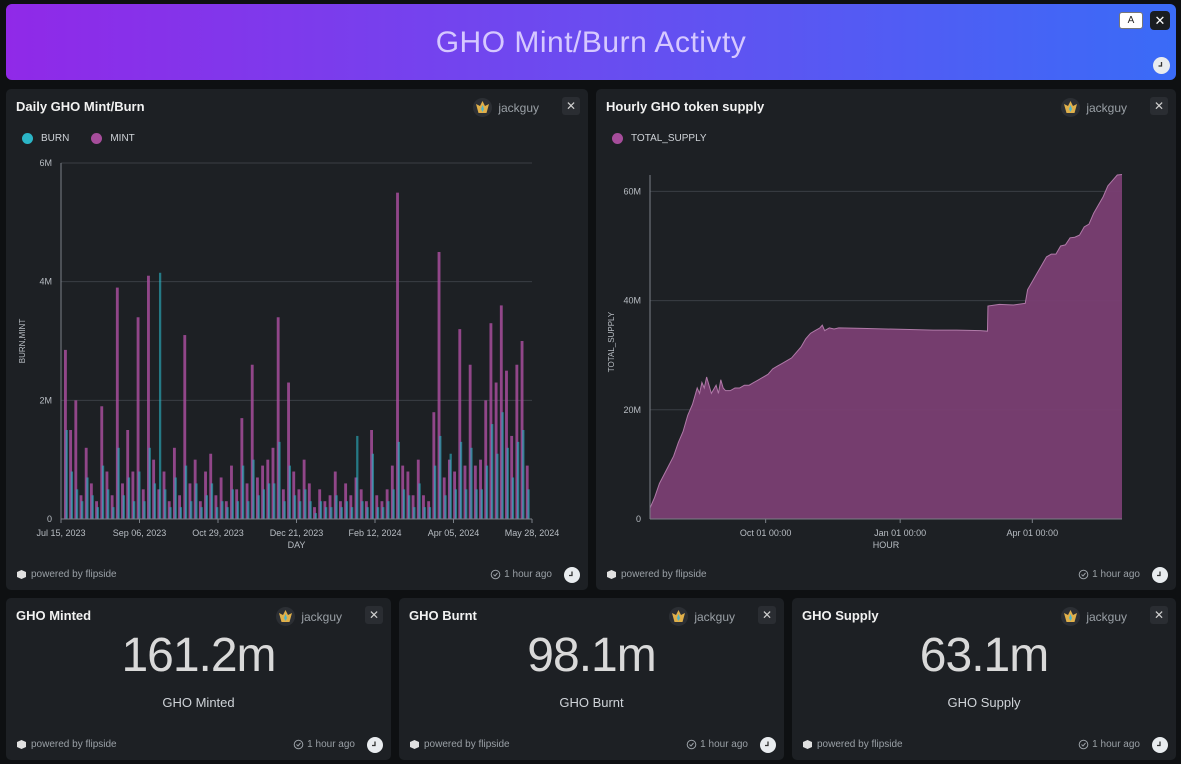 This screenshot has width=1181, height=764. I want to click on stat-label: GHO Burnt, so click(591, 702).